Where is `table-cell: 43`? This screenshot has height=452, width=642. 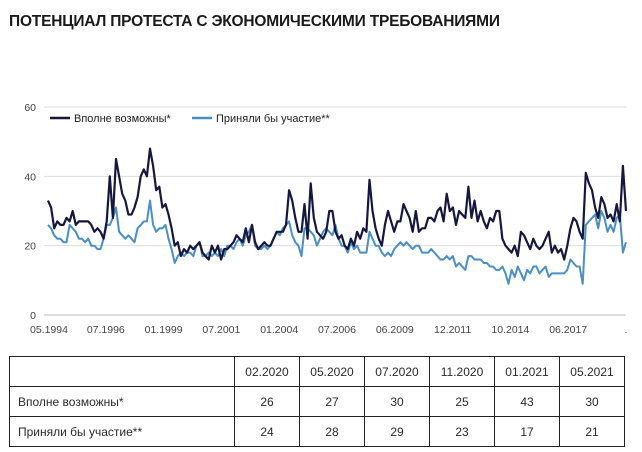
table-cell: 43 is located at coordinates (527, 401).